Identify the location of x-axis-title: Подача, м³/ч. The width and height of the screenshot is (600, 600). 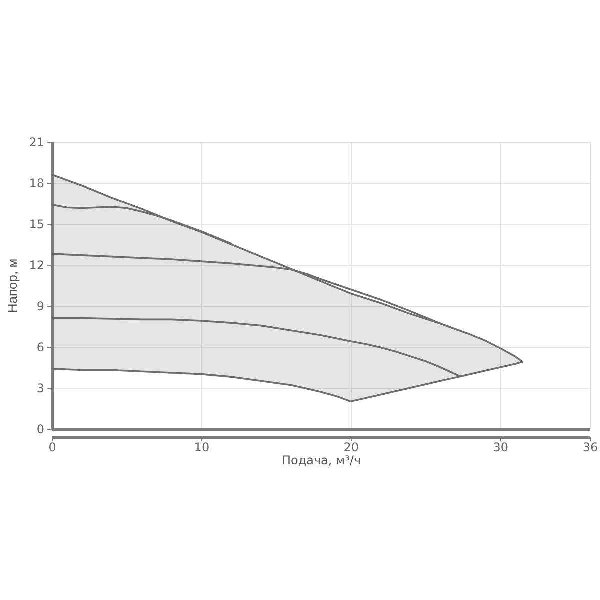
(322, 461).